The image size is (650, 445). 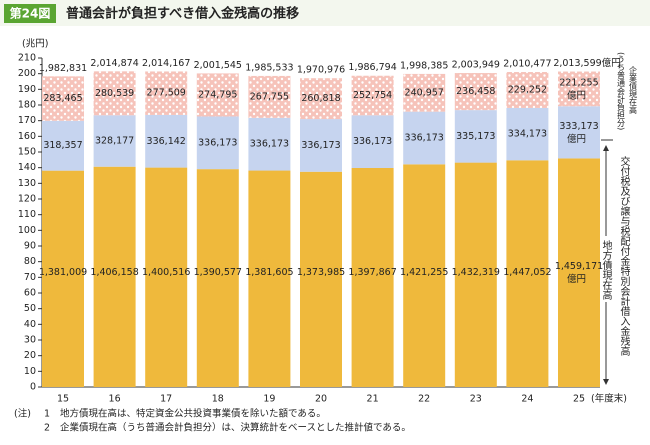 I want to click on legend-label: 交付税及び譲与税配付金特別会計借入金残高, so click(x=624, y=256).